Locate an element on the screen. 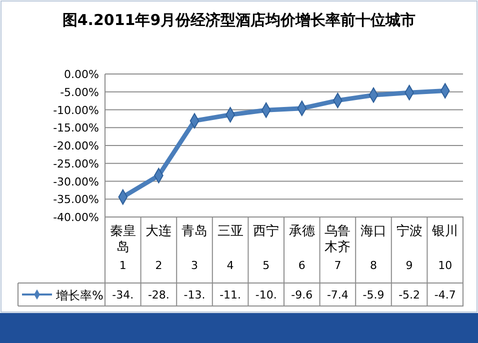 This screenshot has width=478, height=343. y-tick-label: 0.00% is located at coordinates (81, 74).